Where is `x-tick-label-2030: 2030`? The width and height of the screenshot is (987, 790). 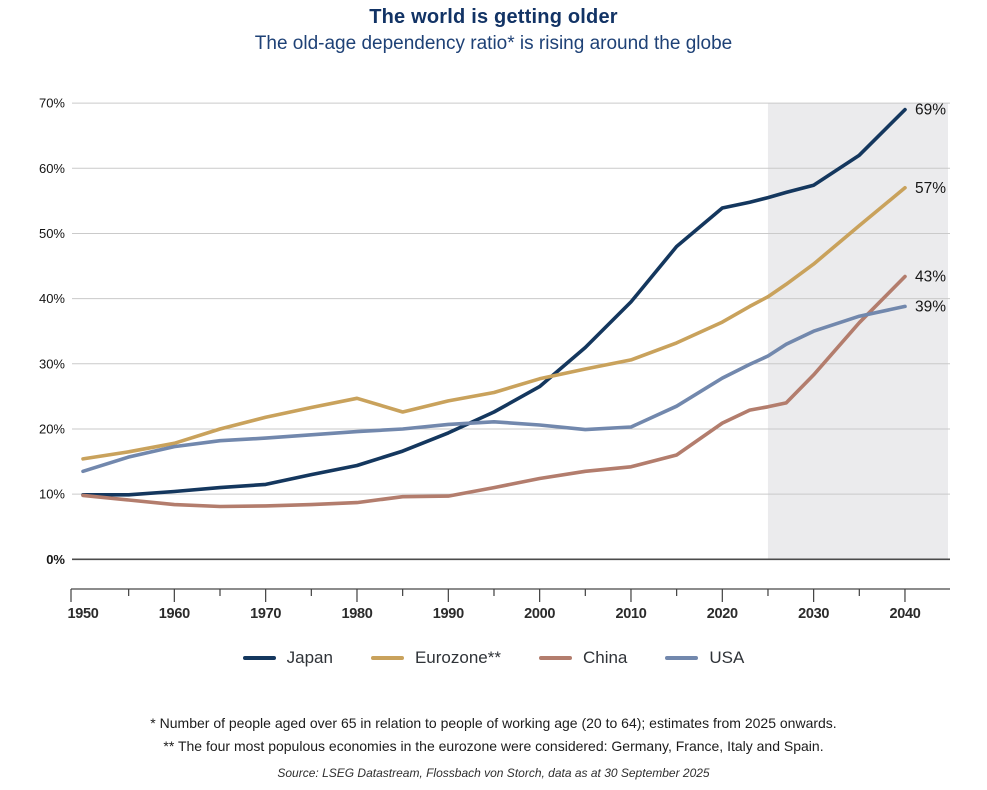
x-tick-label-2030: 2030 is located at coordinates (813, 614).